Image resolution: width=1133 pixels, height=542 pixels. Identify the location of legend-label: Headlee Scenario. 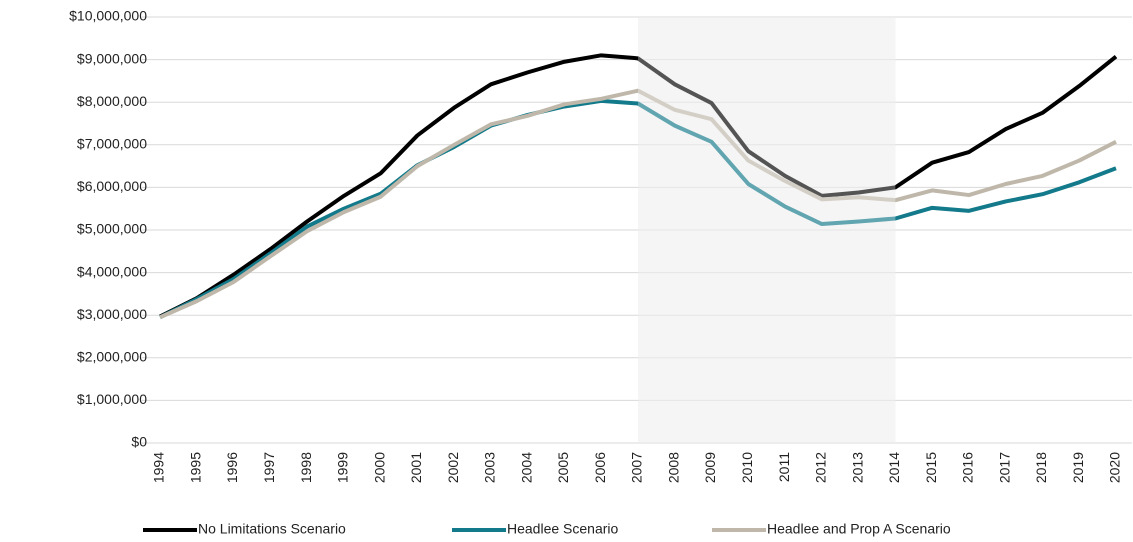
(563, 529).